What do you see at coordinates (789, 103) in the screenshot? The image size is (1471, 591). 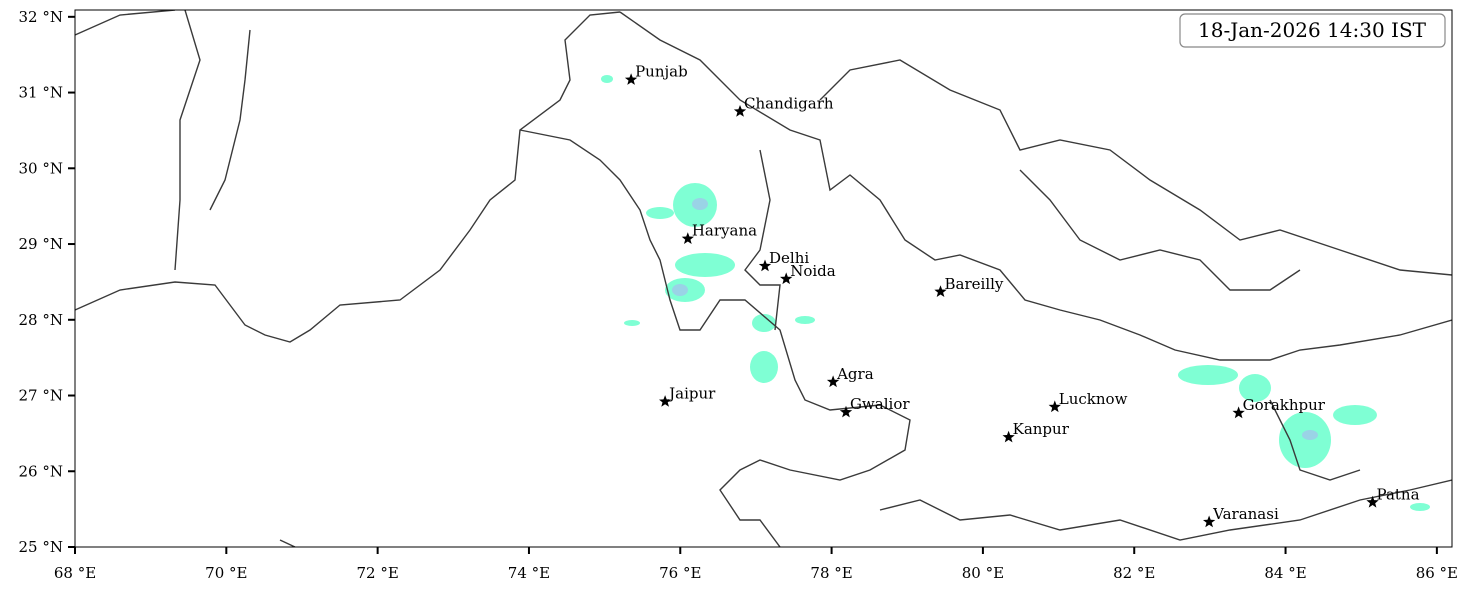 I see `city-label: Chandigarh` at bounding box center [789, 103].